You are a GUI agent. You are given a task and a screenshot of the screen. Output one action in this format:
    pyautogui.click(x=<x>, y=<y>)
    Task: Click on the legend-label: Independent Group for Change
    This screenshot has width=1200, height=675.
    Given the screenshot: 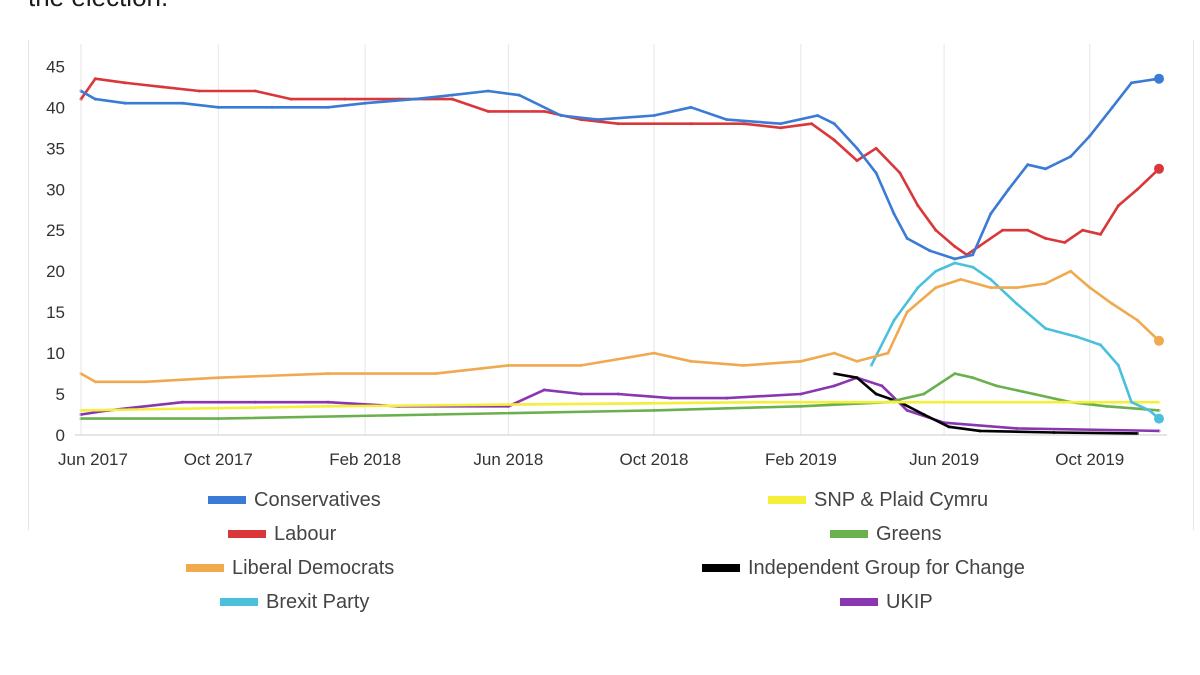 What is the action you would take?
    pyautogui.click(x=886, y=567)
    